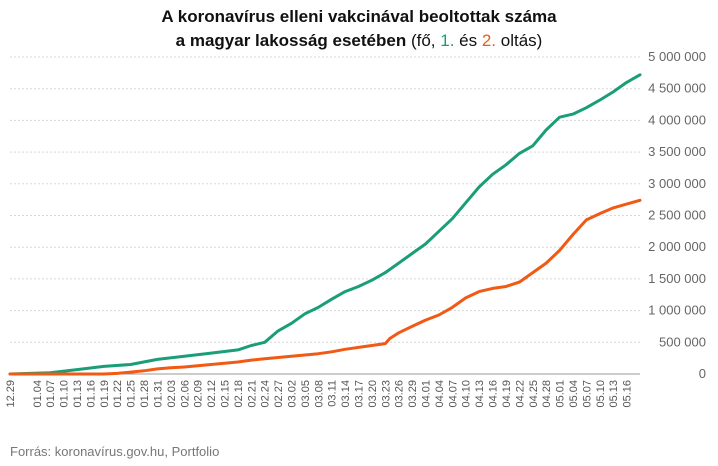 The height and width of the screenshot is (466, 718). Describe the element at coordinates (519, 40) in the screenshot. I see `title-close-part: oltás)` at that location.